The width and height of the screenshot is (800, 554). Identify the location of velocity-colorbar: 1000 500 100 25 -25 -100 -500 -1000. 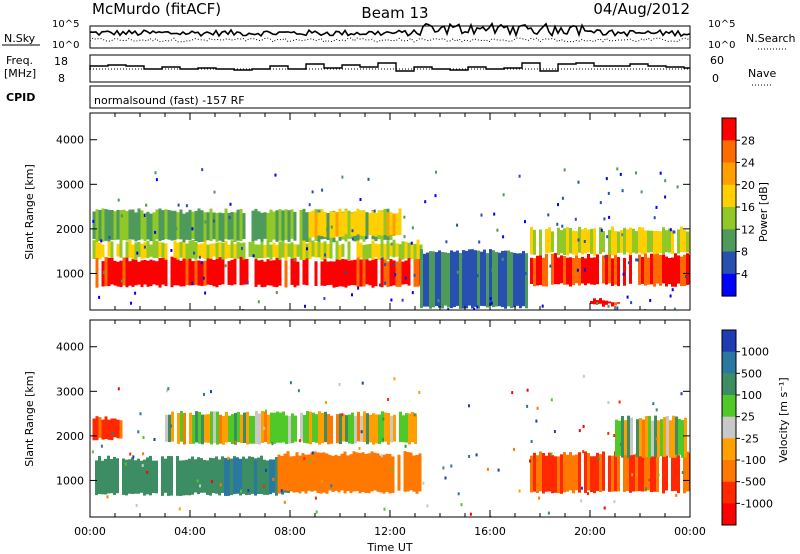
(747, 427).